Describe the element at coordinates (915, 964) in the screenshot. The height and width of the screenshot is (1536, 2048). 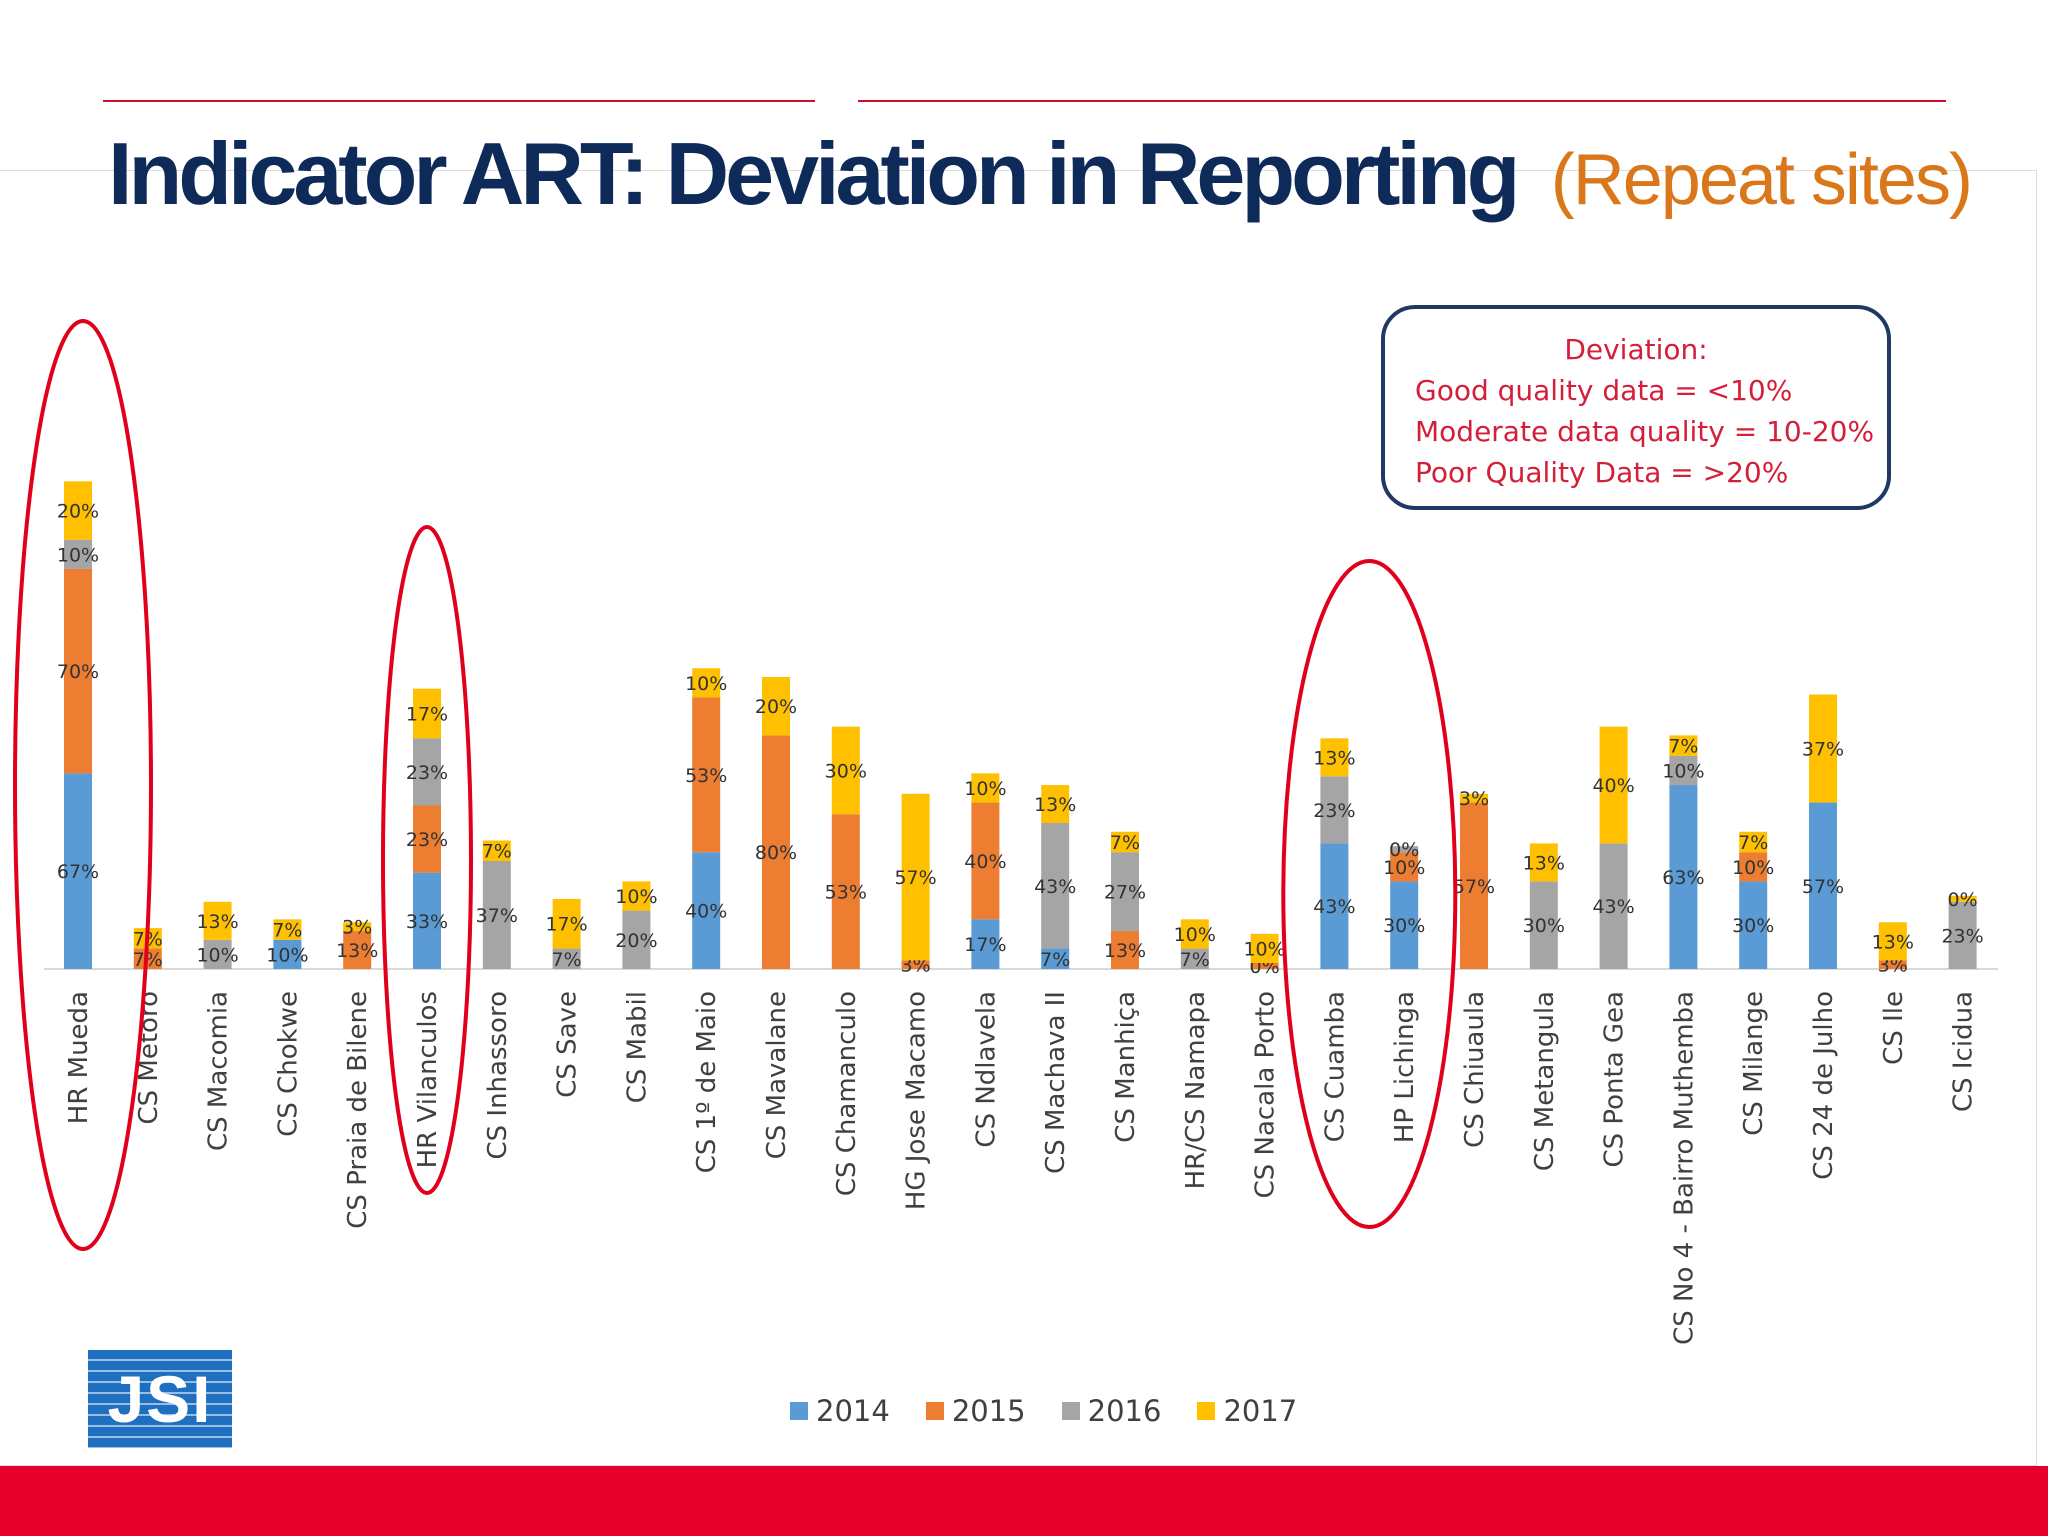
I see `bar-hg-jose-macamo-2015` at that location.